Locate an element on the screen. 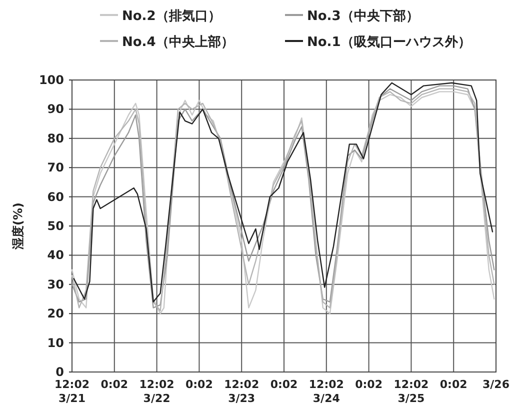 The height and width of the screenshot is (417, 516). y-tick-label: 100 is located at coordinates (51, 80).